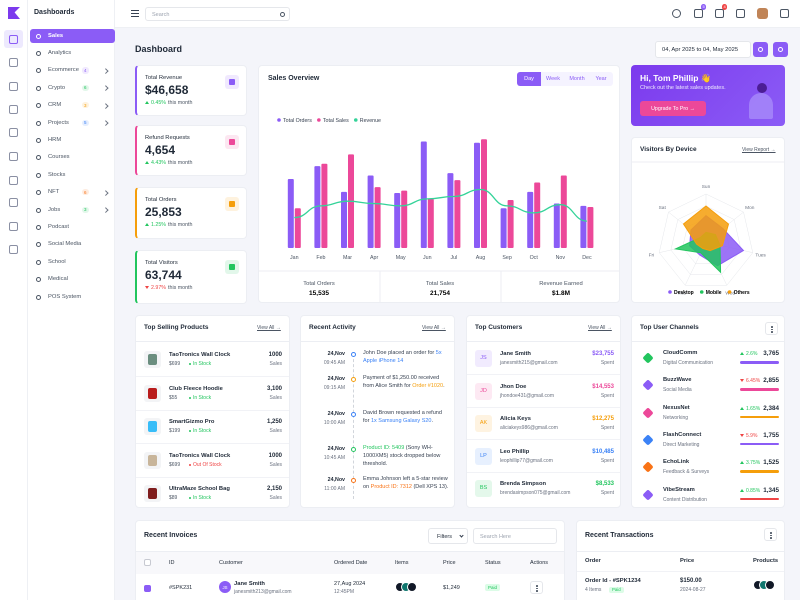  Describe the element at coordinates (529, 363) in the screenshot. I see `customer-email: janesmith215@gmail.com` at that location.